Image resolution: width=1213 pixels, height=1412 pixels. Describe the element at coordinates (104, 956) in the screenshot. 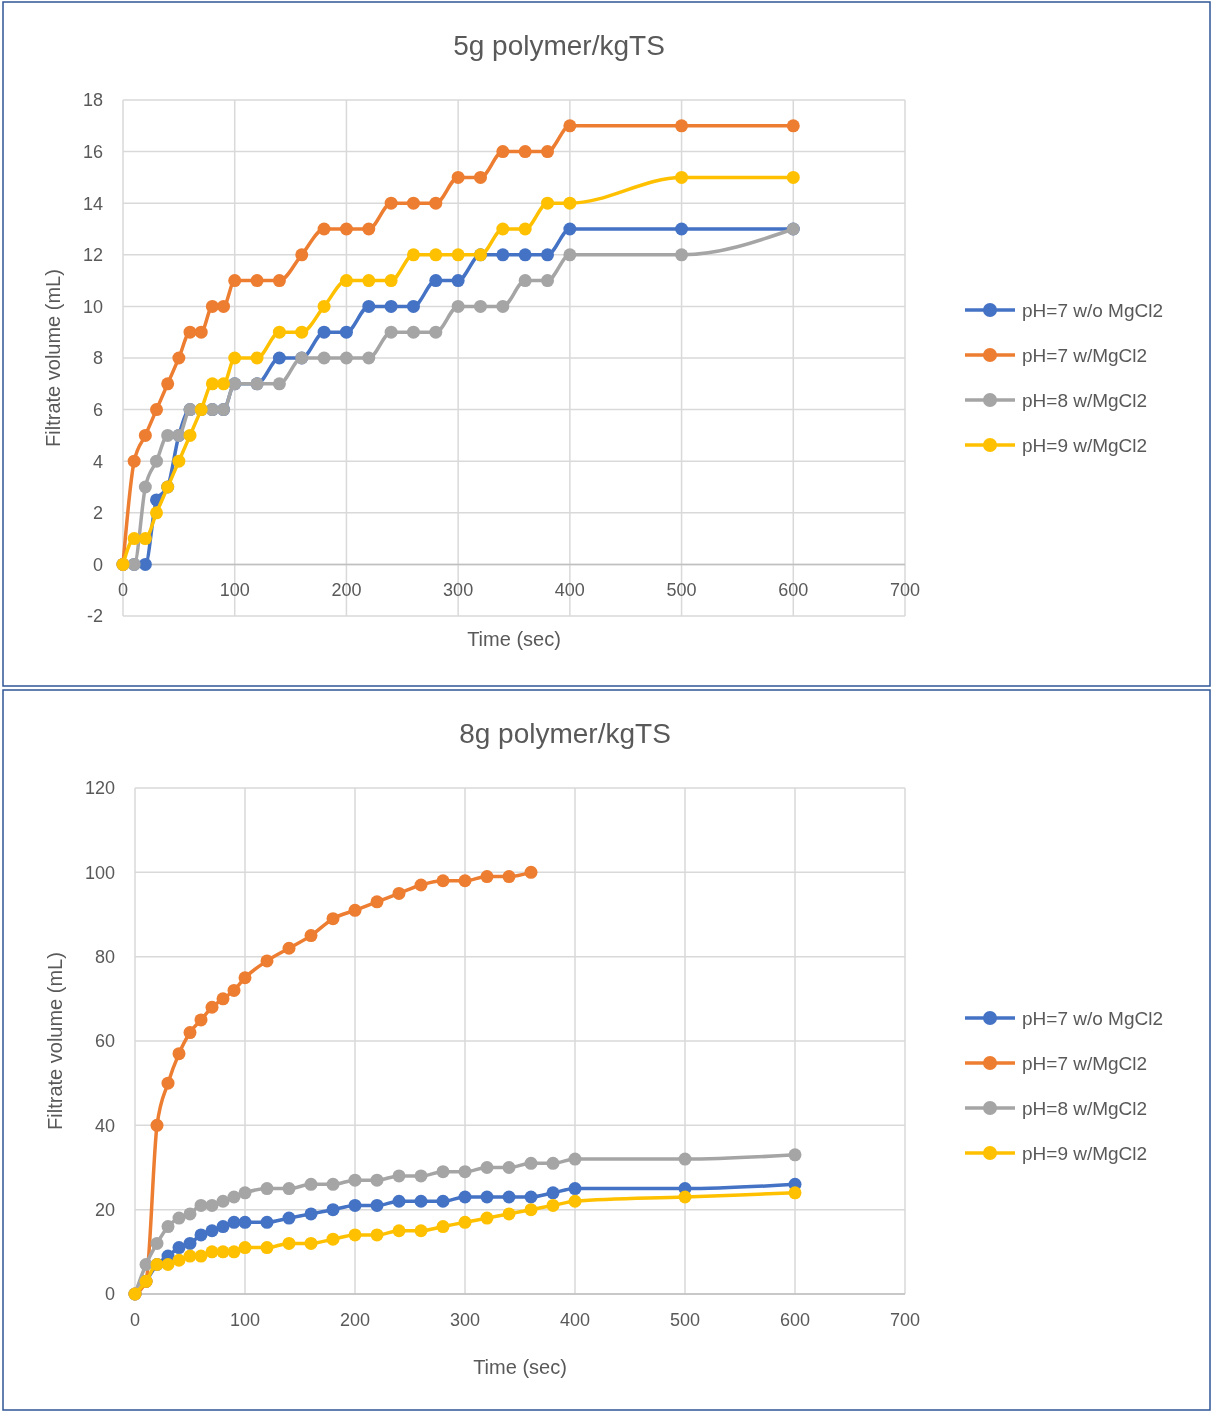

I see `y-tick-label: 80` at that location.